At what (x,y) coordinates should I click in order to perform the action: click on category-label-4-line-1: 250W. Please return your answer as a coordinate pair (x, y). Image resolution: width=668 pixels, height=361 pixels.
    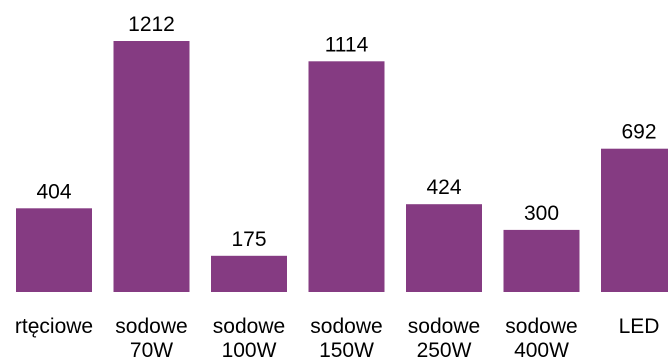
    Looking at the image, I should click on (444, 350).